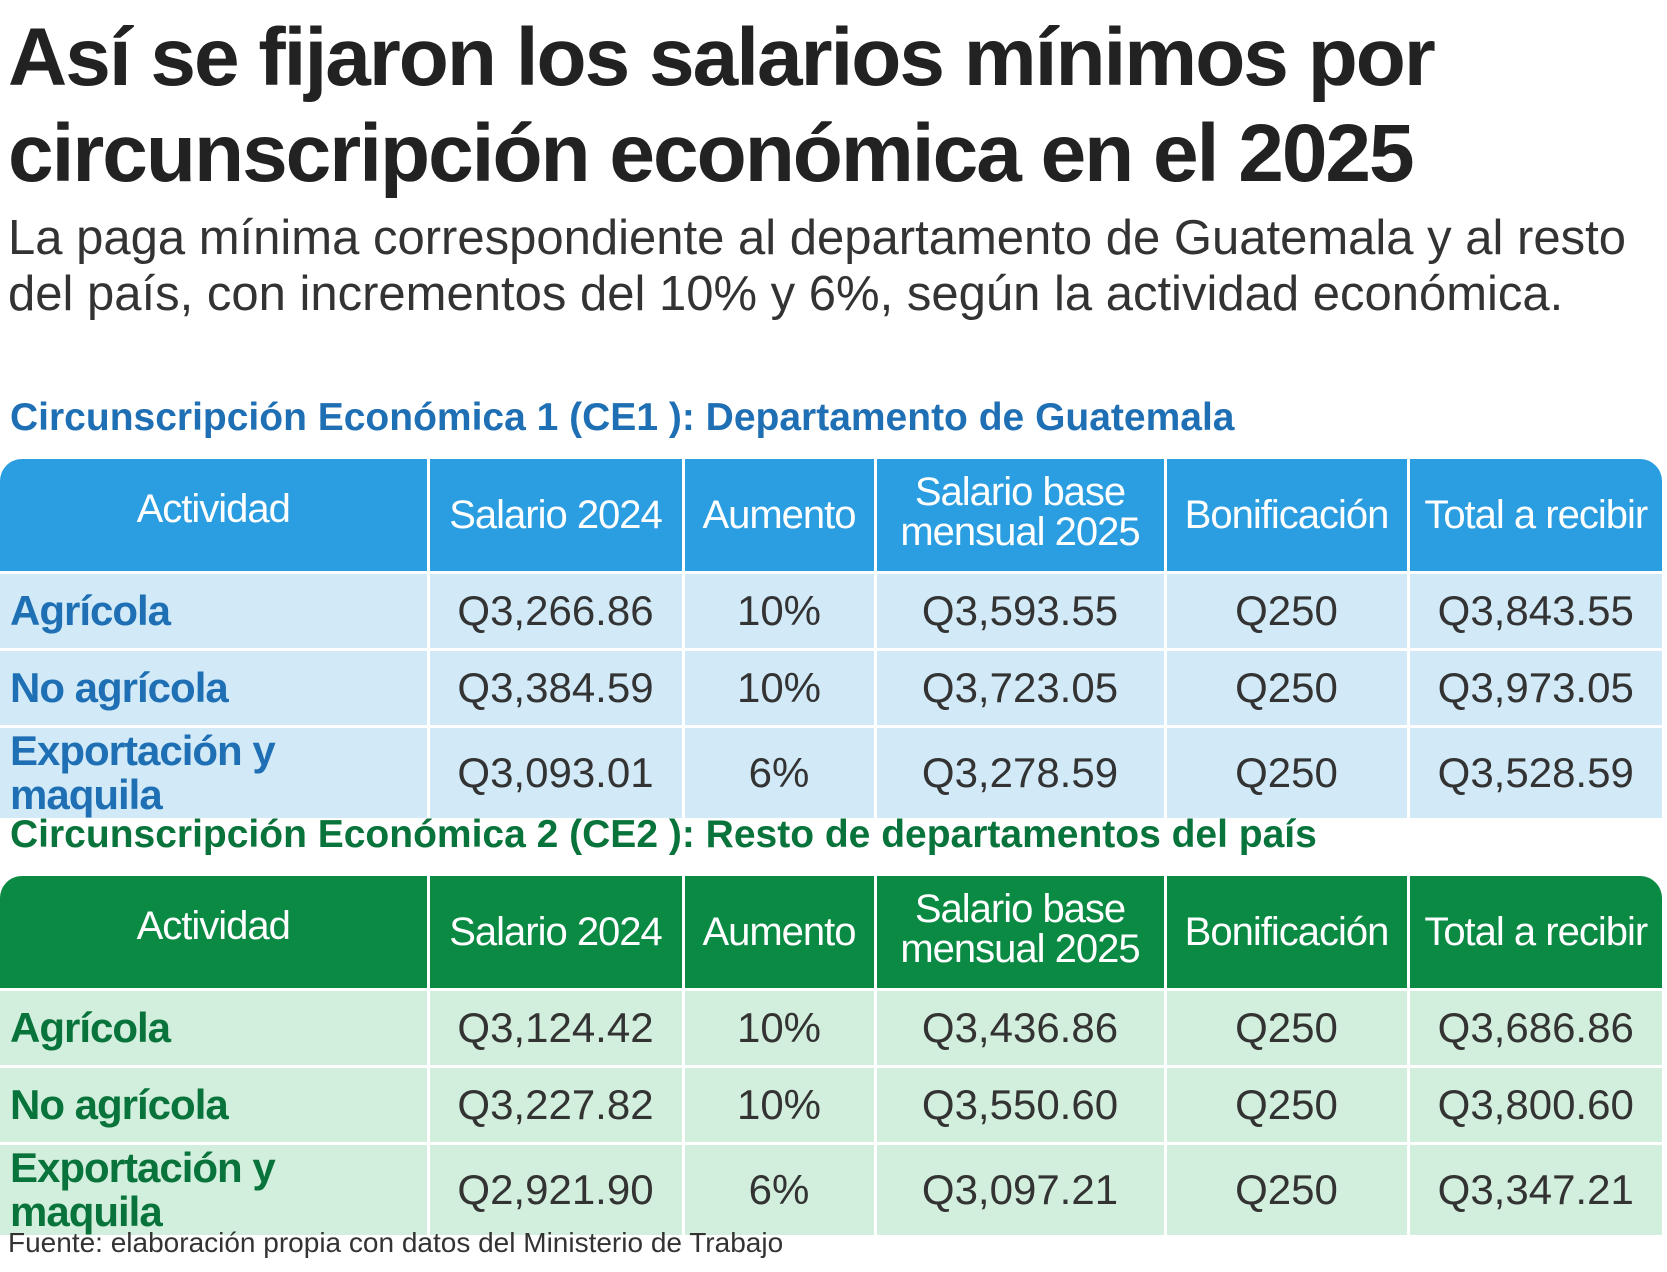  I want to click on cell-base-2025: Q3,278.59, so click(1021, 771).